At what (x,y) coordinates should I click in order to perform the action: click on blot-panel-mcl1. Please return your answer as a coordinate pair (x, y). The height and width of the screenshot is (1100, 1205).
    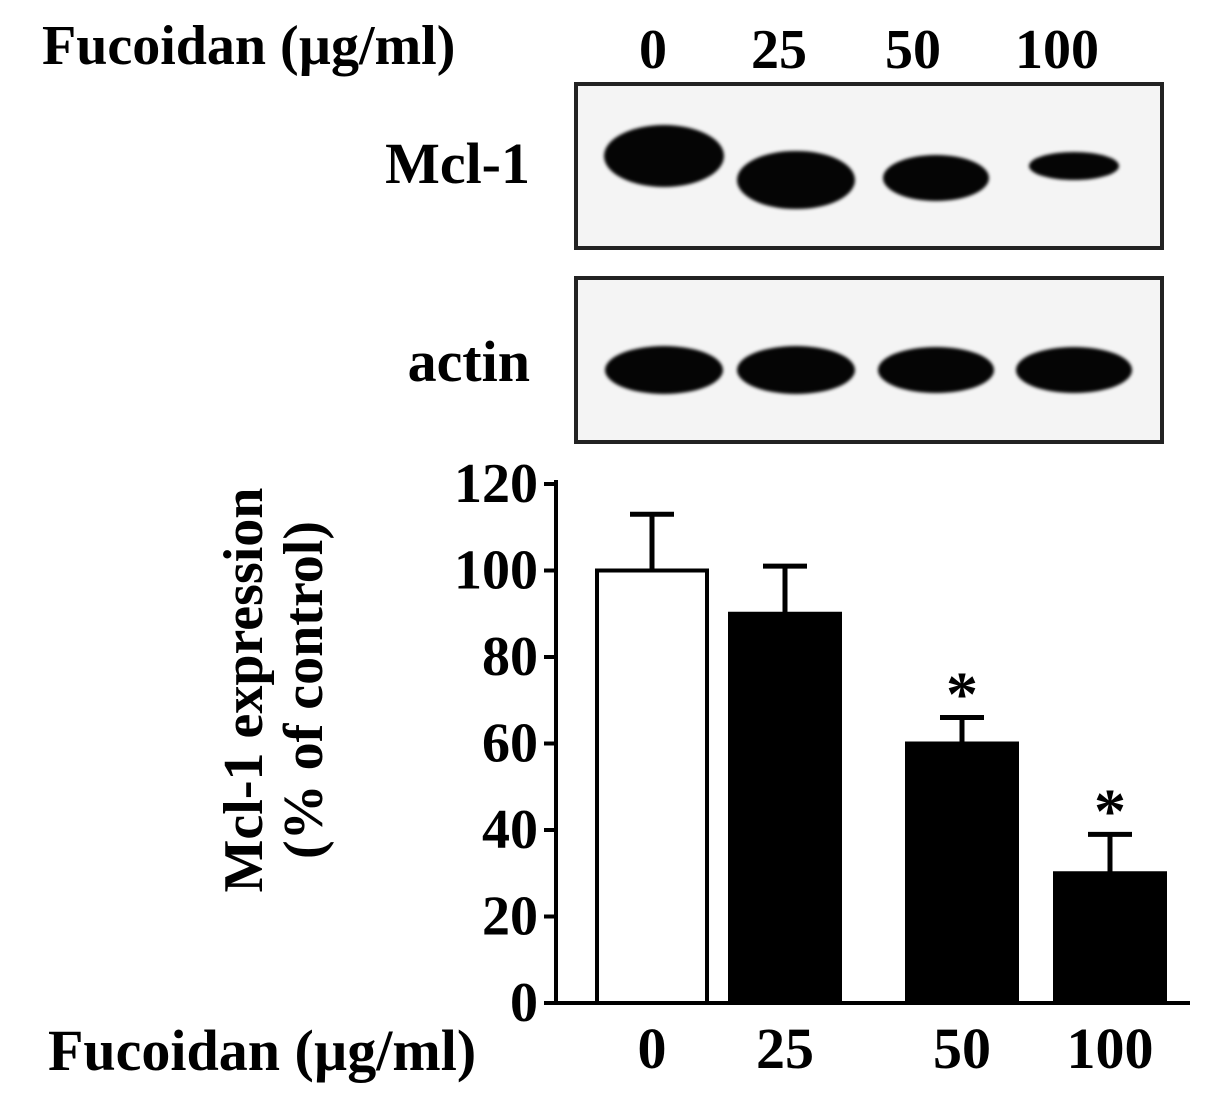
    Looking at the image, I should click on (869, 166).